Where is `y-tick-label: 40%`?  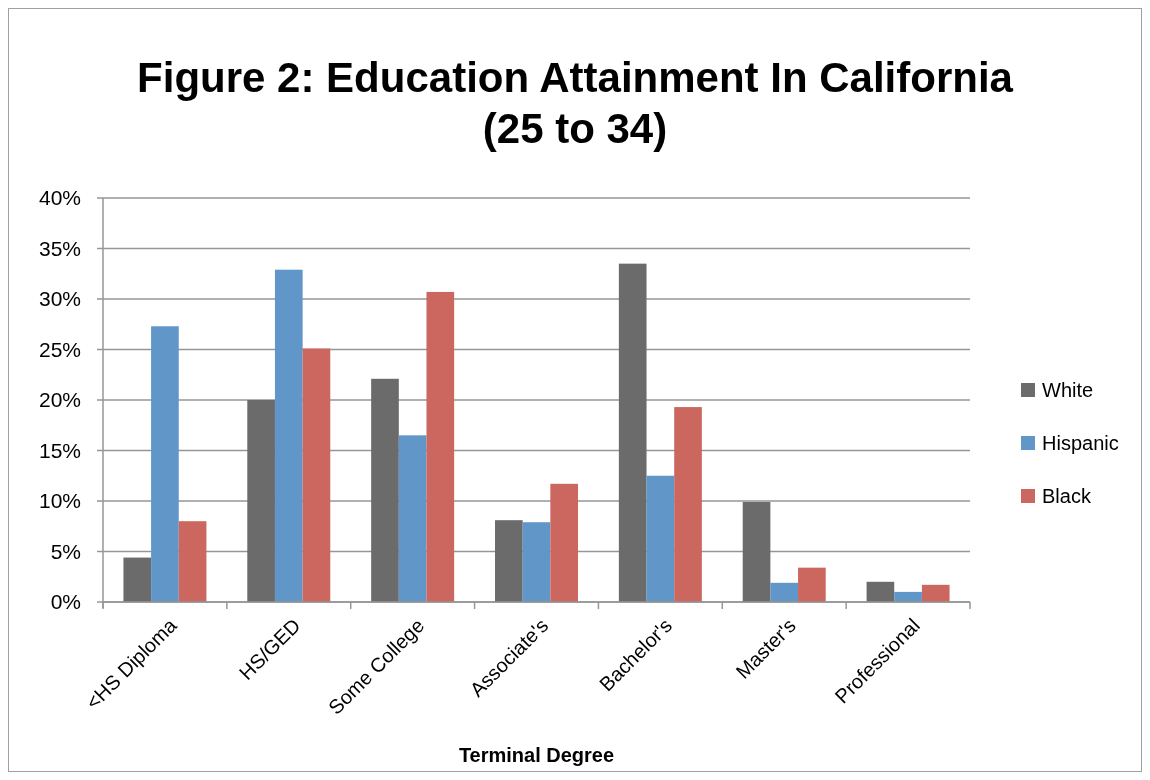 y-tick-label: 40% is located at coordinates (59, 198).